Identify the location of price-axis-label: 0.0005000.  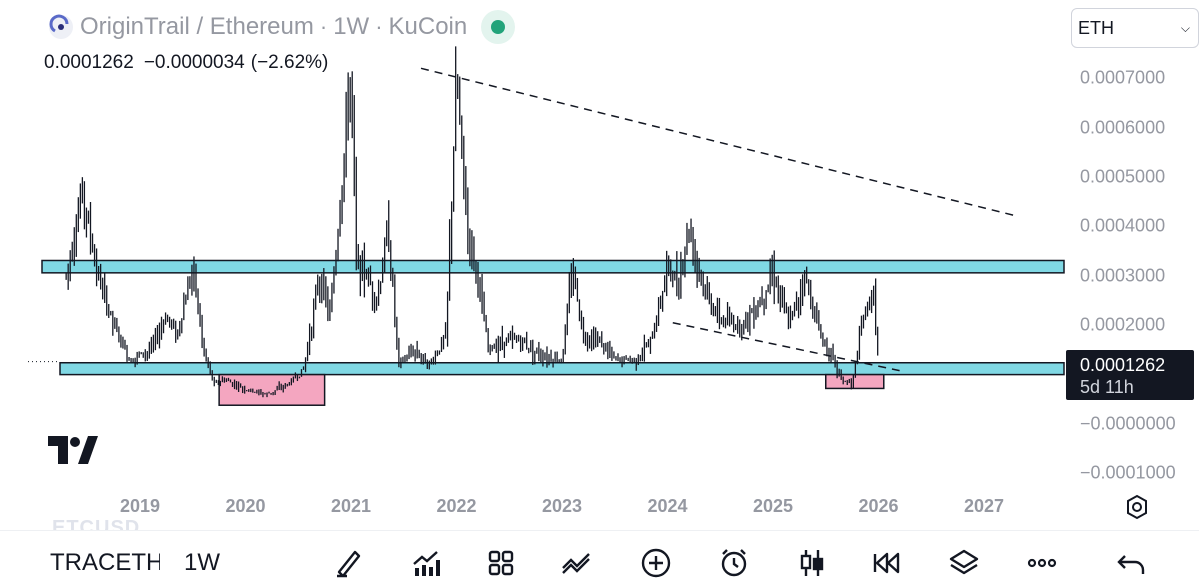
(1123, 176).